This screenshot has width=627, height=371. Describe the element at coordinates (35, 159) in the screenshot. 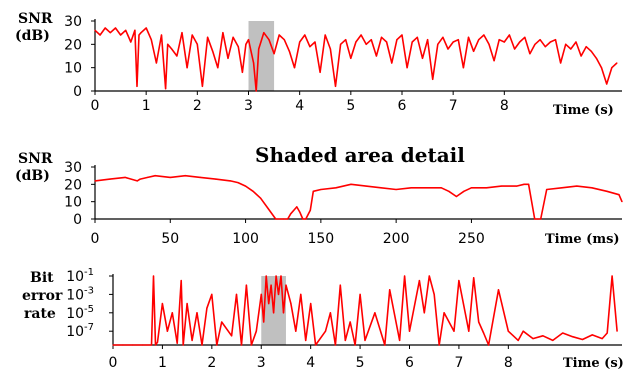

I see `y-axis-label-line-1: SNR` at that location.